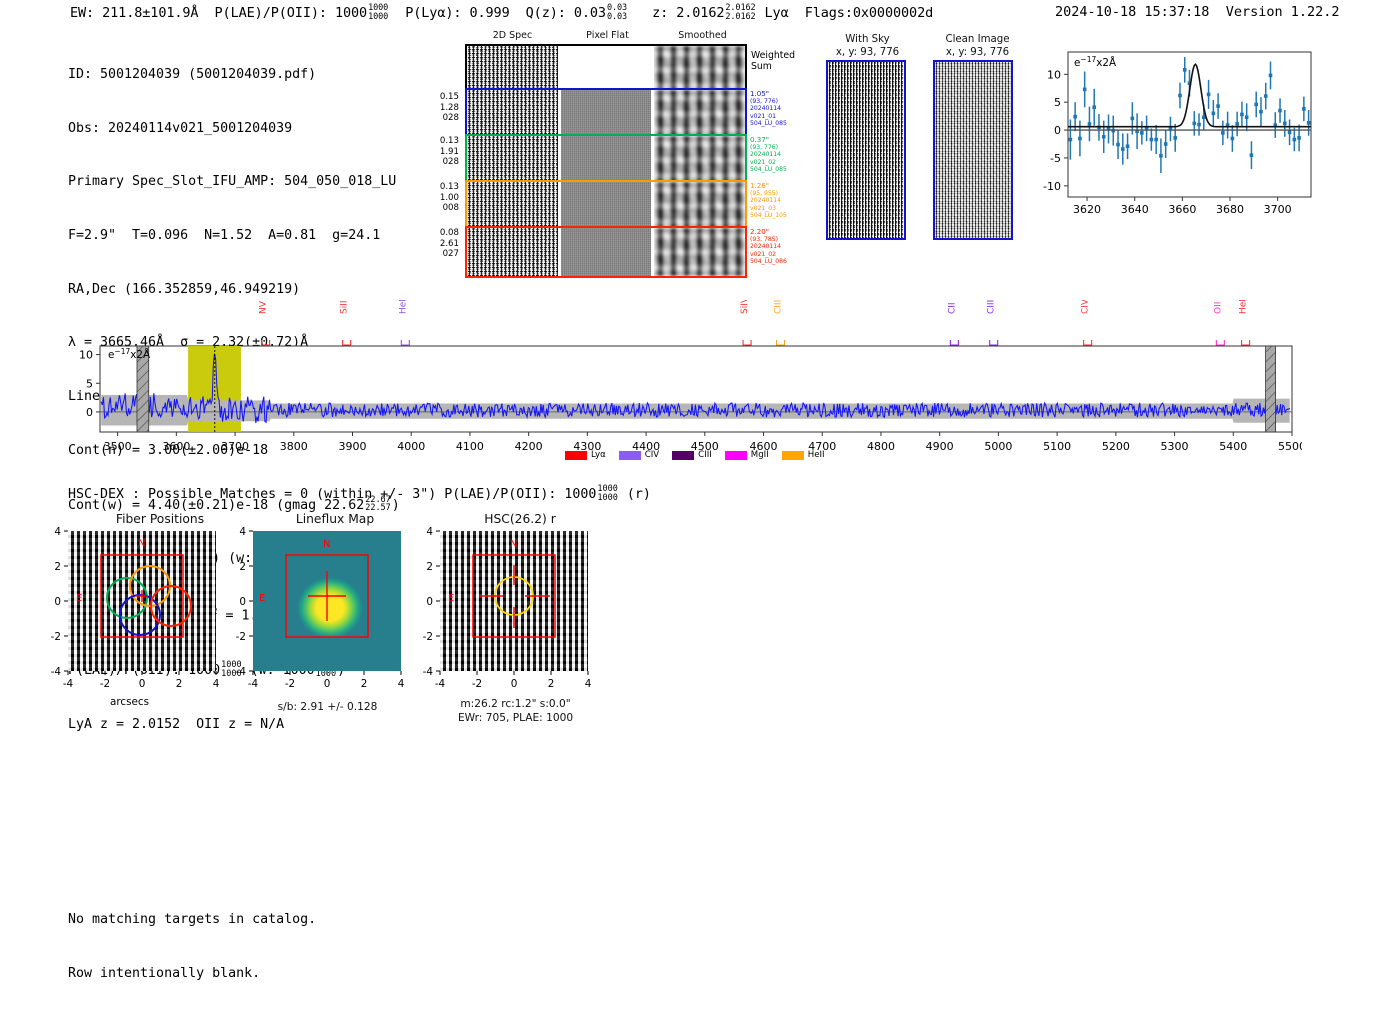  I want to click on svg-text: 4600, so click(764, 446).